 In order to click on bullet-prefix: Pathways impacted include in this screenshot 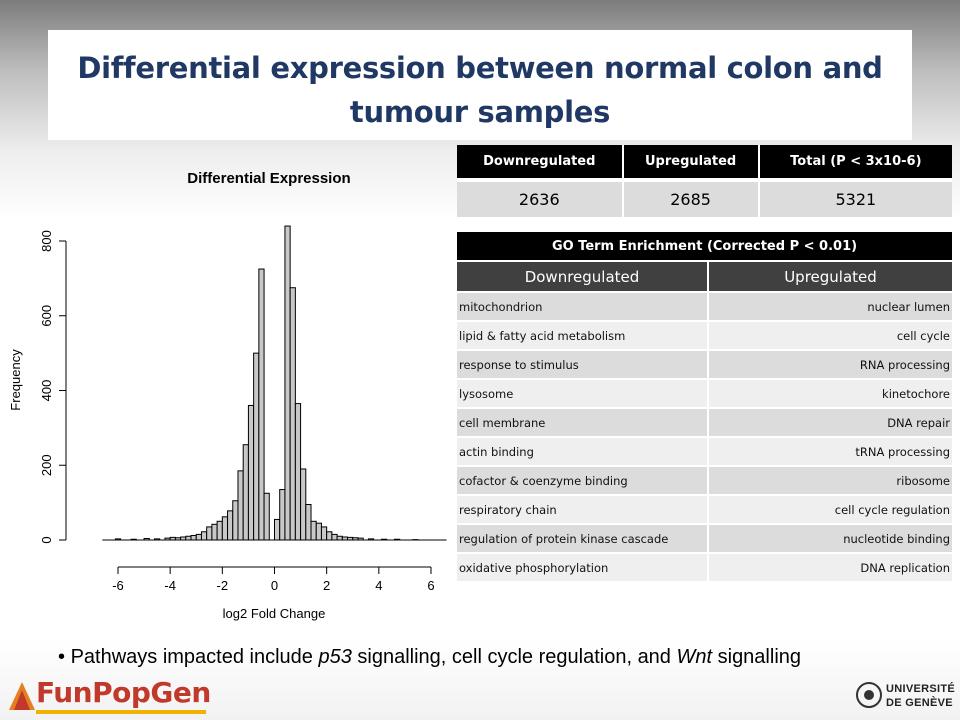, I will do `click(194, 657)`.